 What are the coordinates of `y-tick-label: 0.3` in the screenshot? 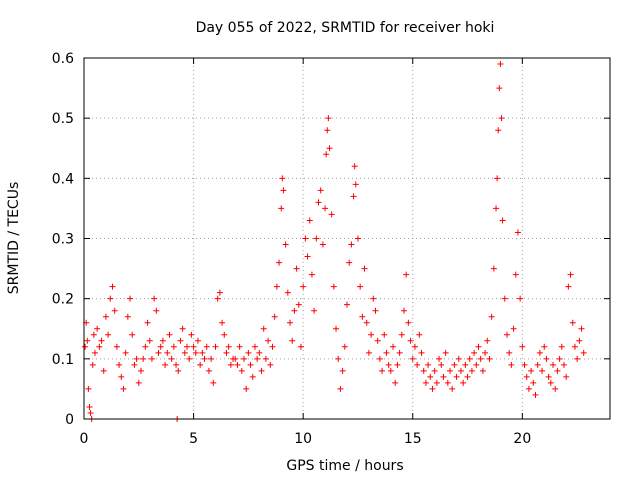 It's located at (63, 240).